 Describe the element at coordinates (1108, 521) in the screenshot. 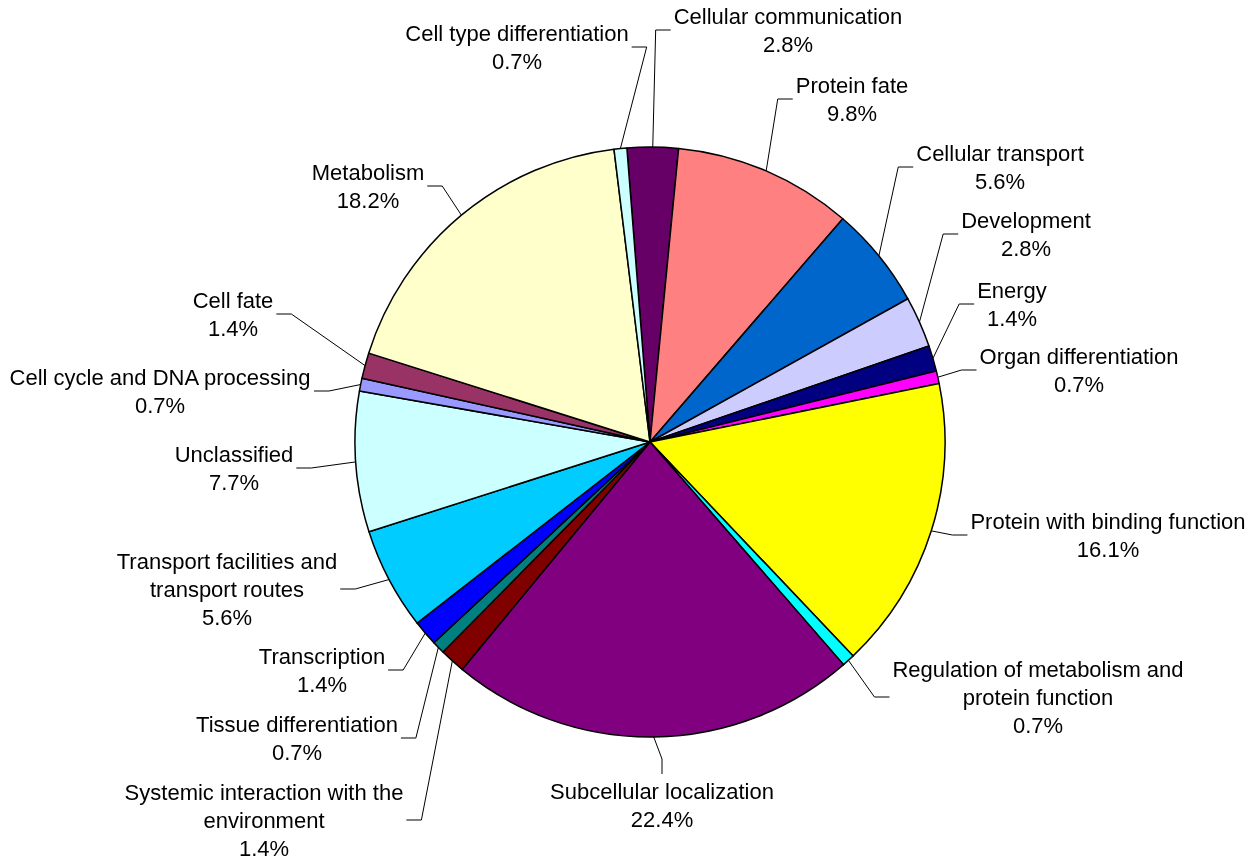

I see `slice-label: Protein with binding function` at that location.